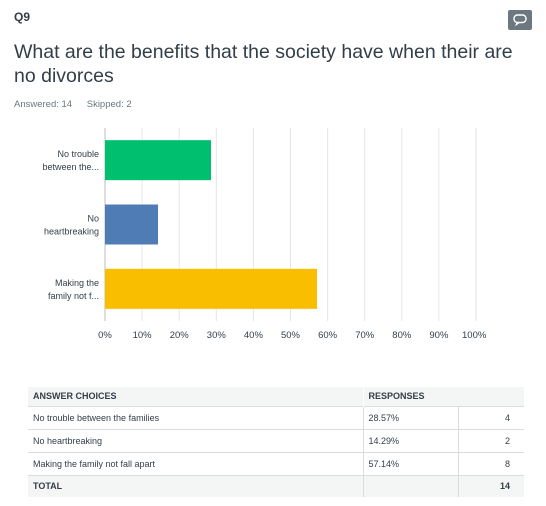  I want to click on table-row: No trouble between the families 28.57% 4, so click(276, 417).